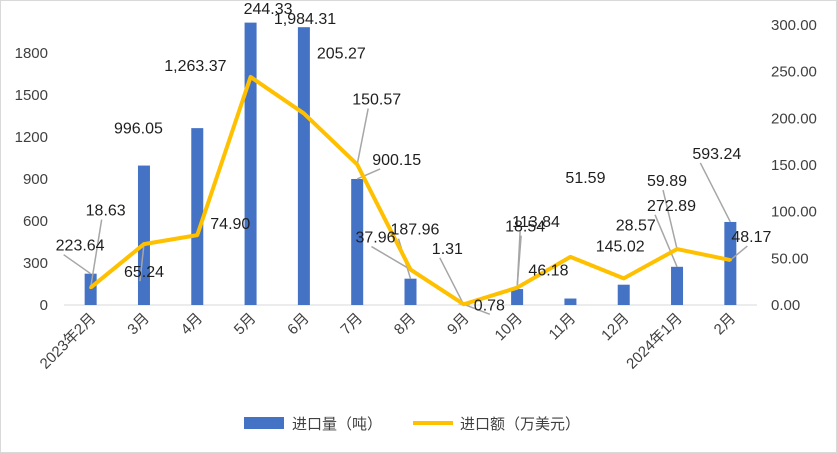  I want to click on line-data-label: 150.57, so click(376, 99).